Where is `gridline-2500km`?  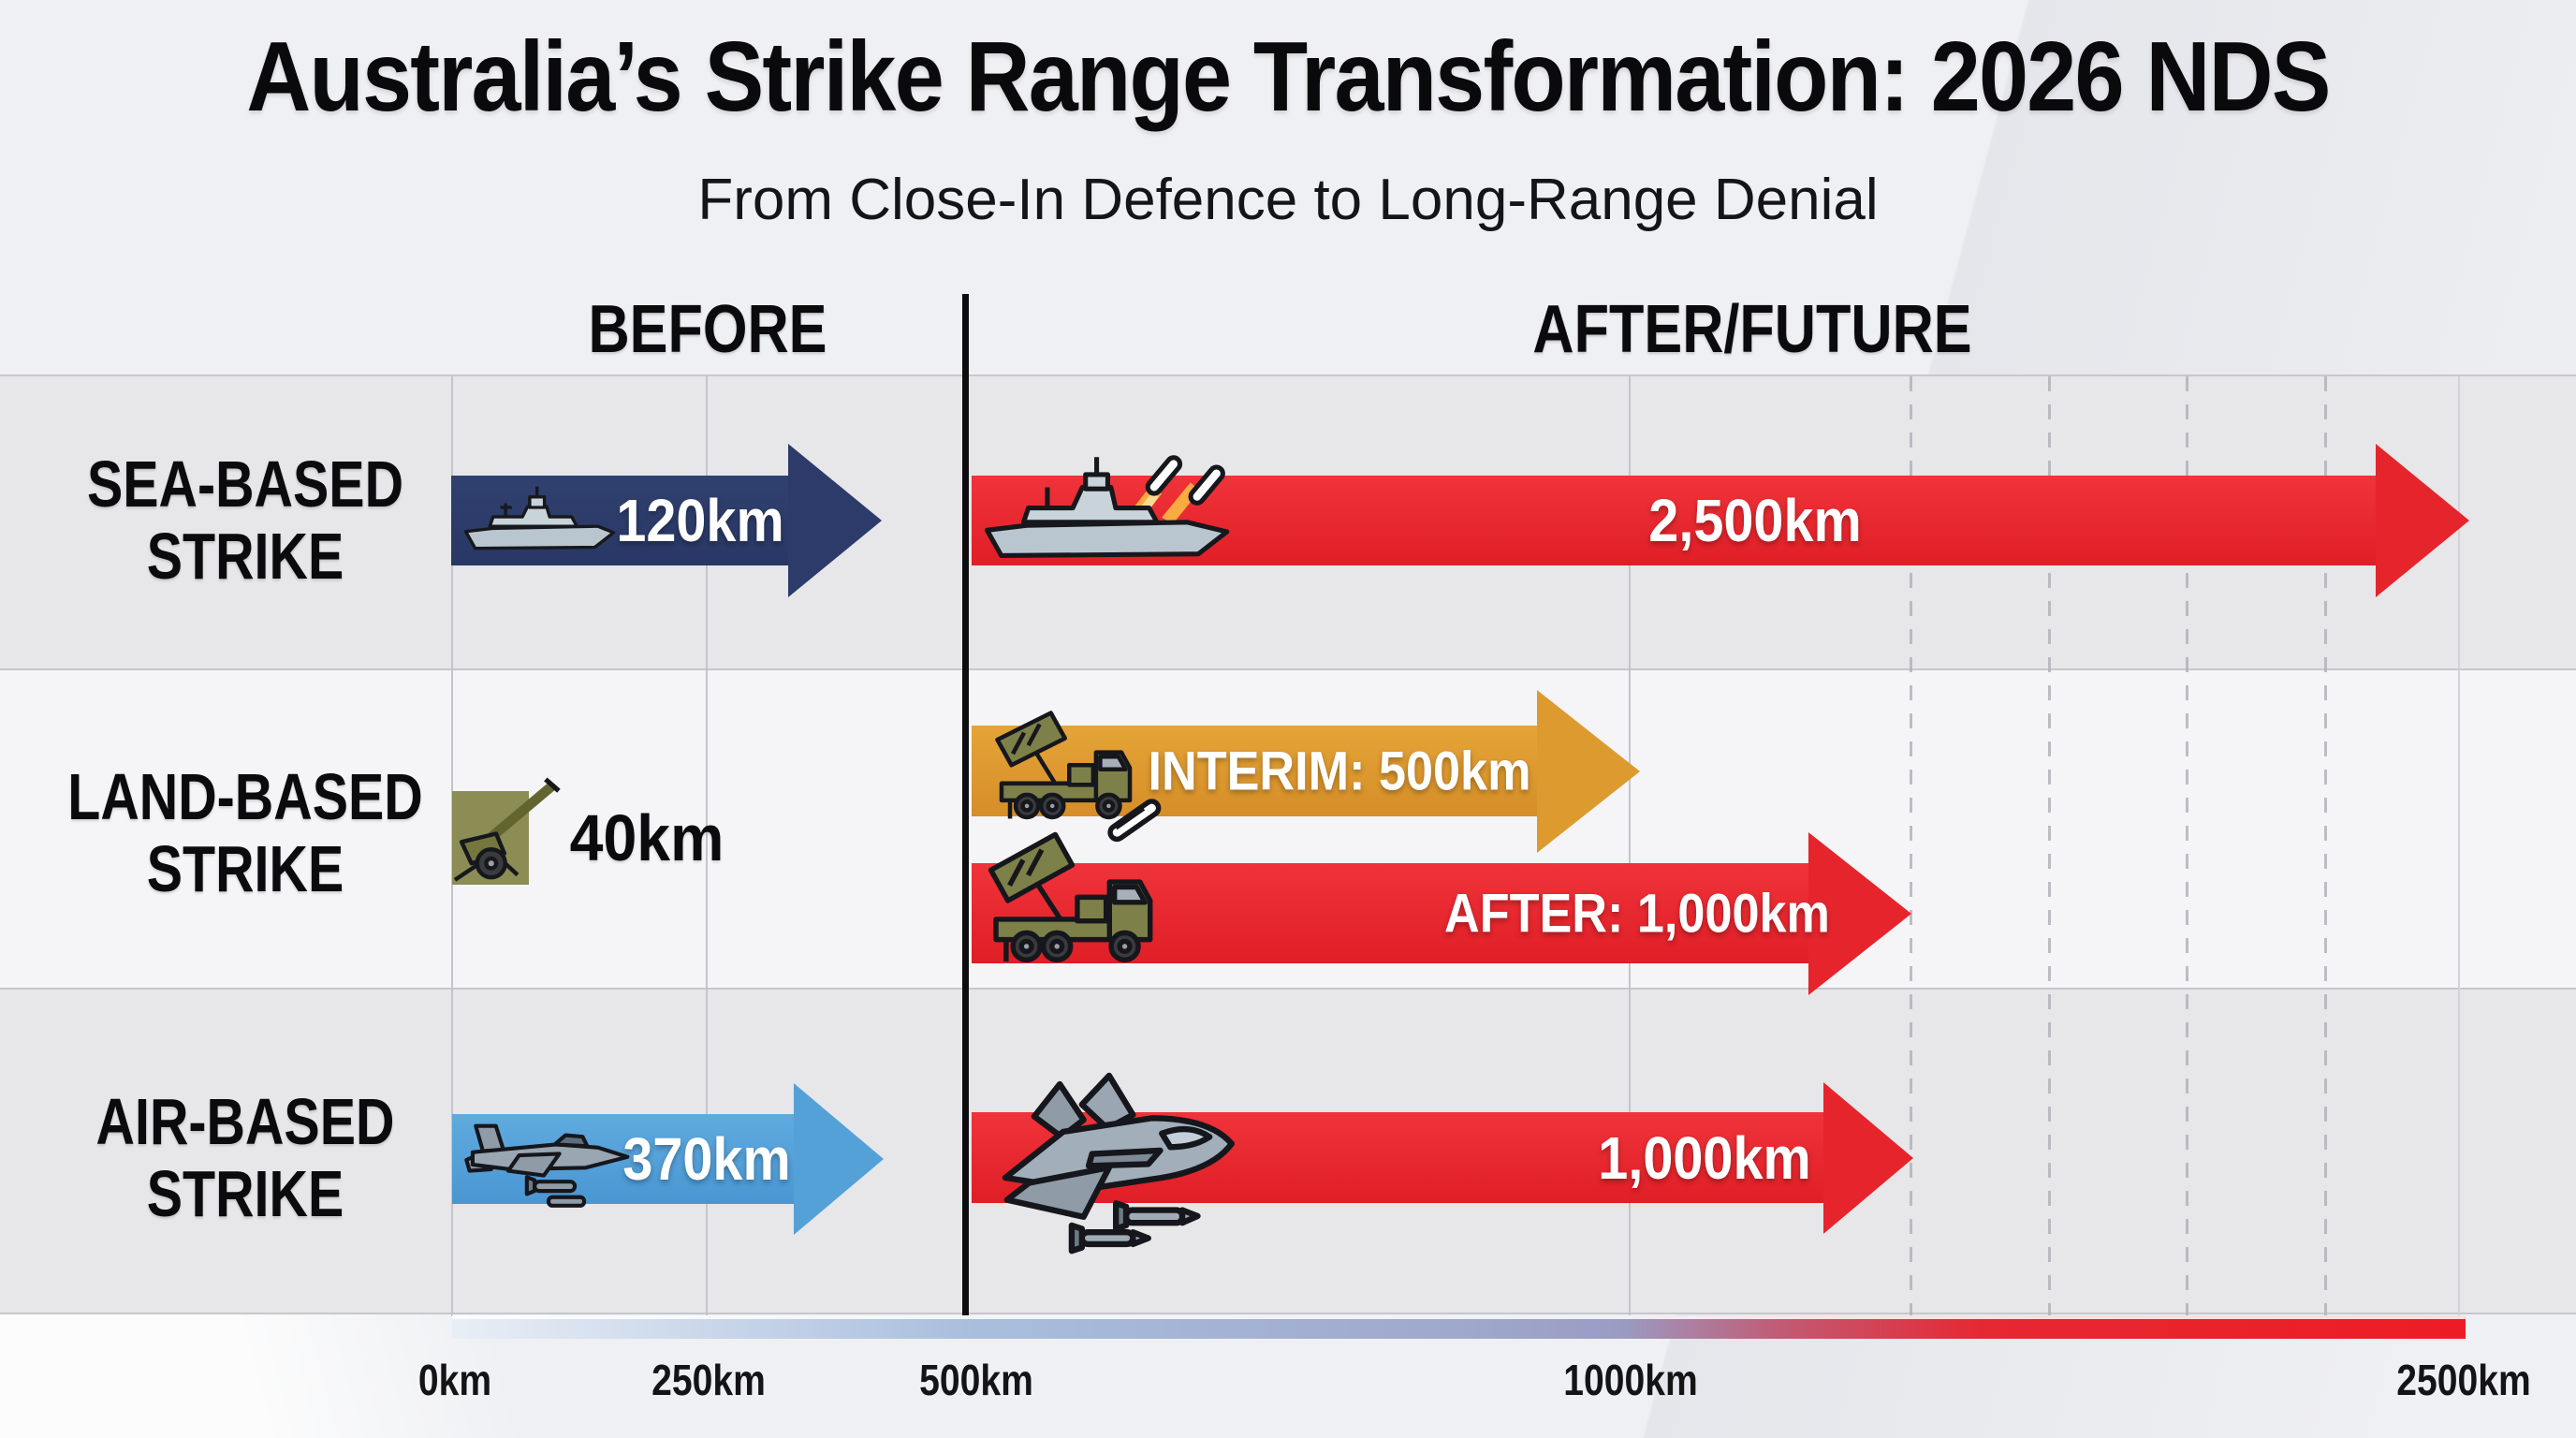 gridline-2500km is located at coordinates (2459, 846).